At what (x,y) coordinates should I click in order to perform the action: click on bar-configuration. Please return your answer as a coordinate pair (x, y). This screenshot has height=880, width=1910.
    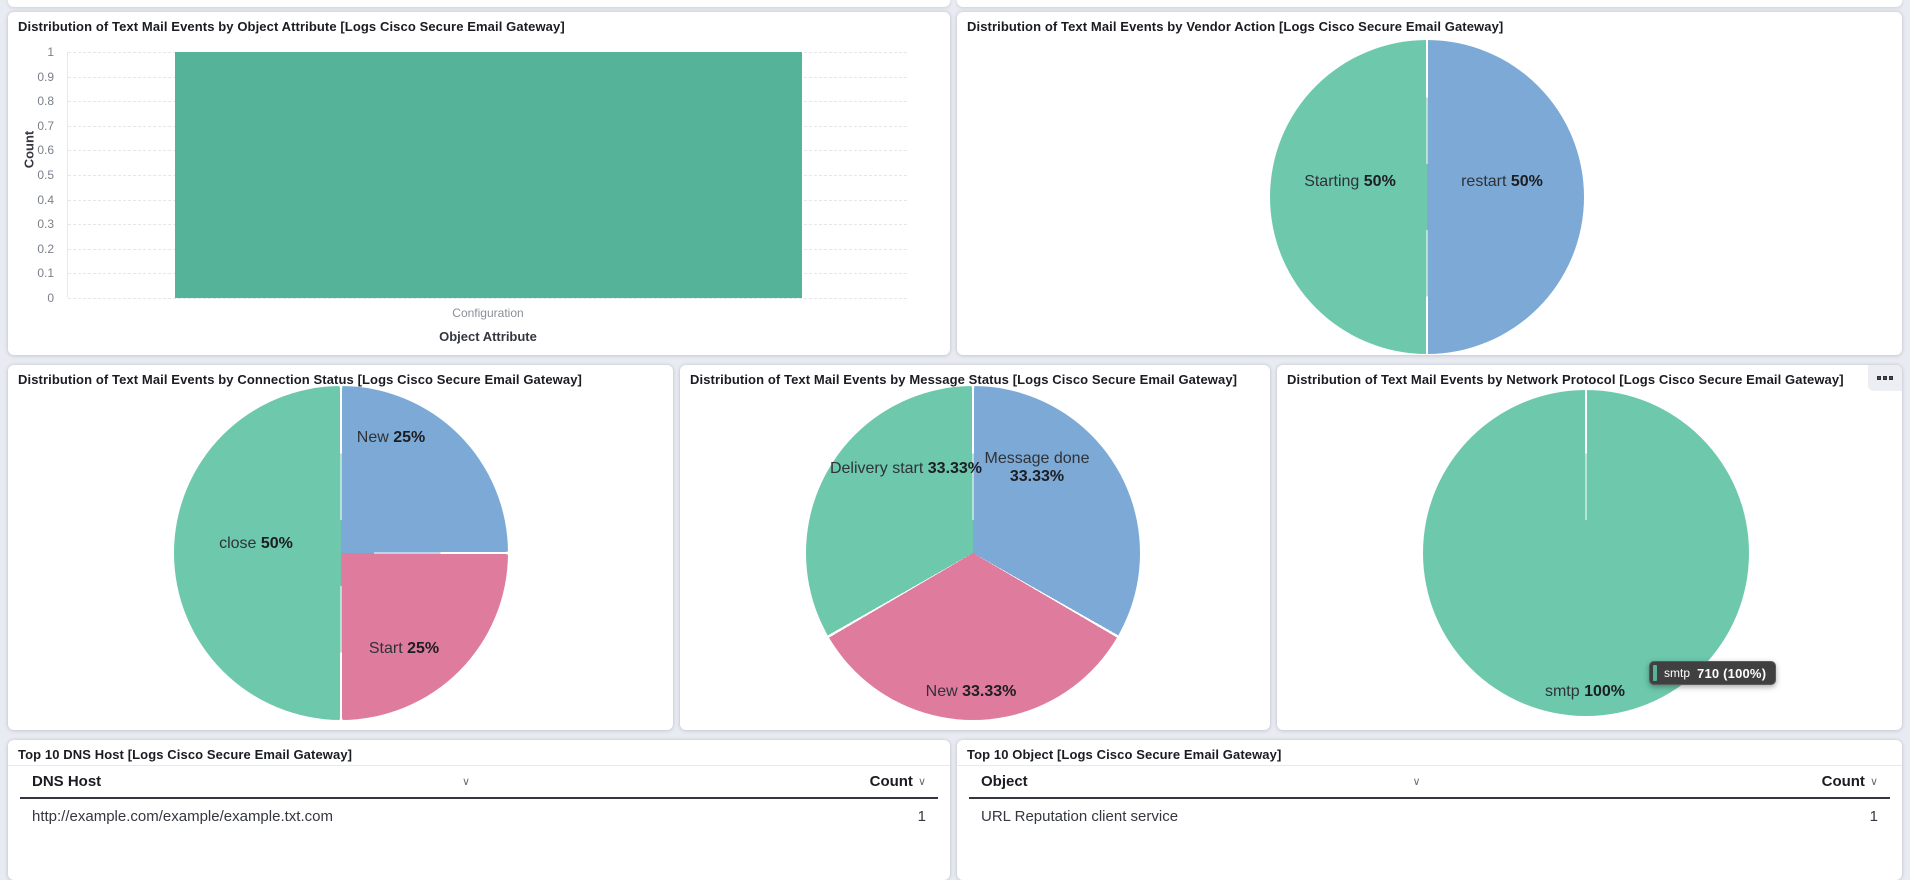
    Looking at the image, I should click on (488, 175).